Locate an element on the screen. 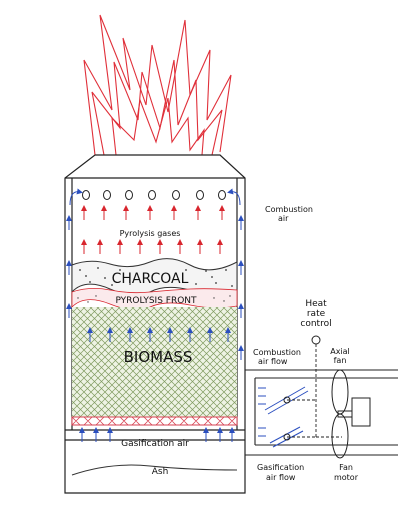  pyrolysis-gas-arrows is located at coordinates (153, 229).